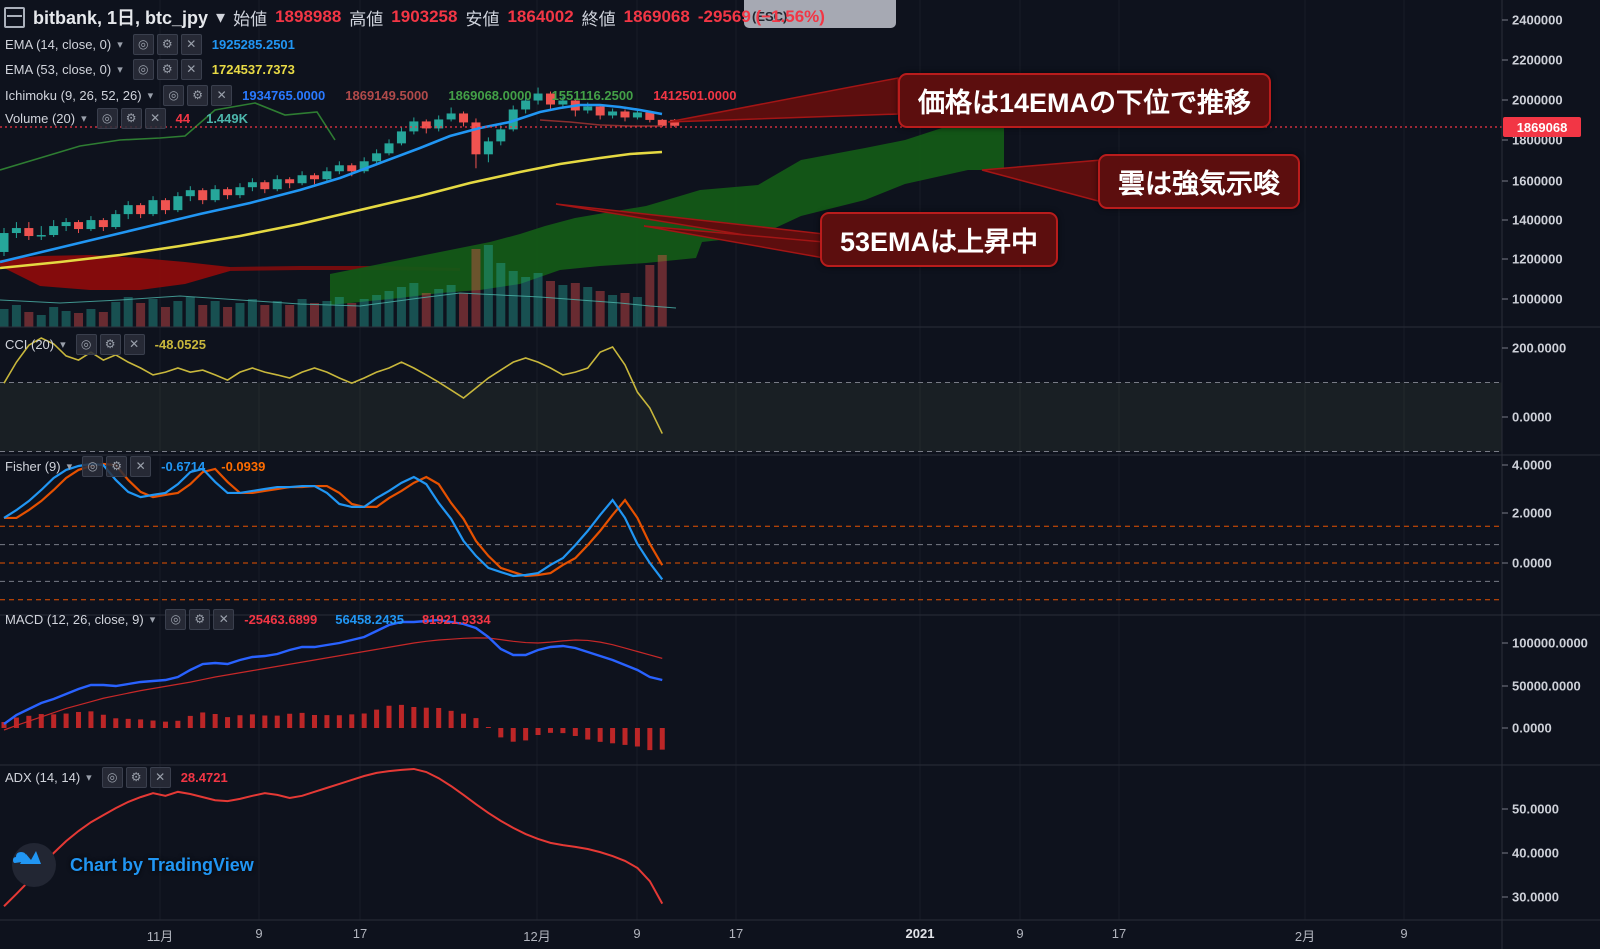 The width and height of the screenshot is (1600, 949). Describe the element at coordinates (1532, 465) in the screenshot. I see `price-axis-label: 4.0000` at that location.